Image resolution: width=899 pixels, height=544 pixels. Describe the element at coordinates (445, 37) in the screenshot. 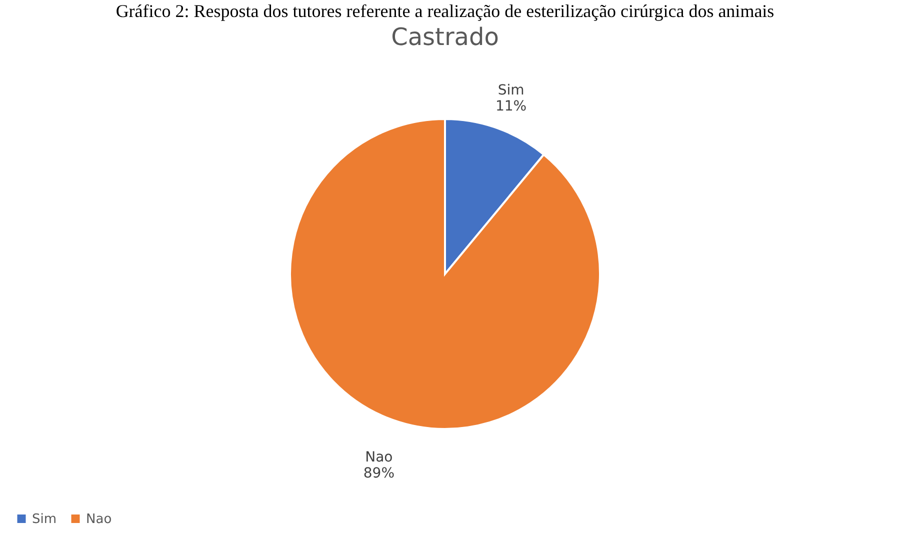

I see `chart-title: Castrado` at that location.